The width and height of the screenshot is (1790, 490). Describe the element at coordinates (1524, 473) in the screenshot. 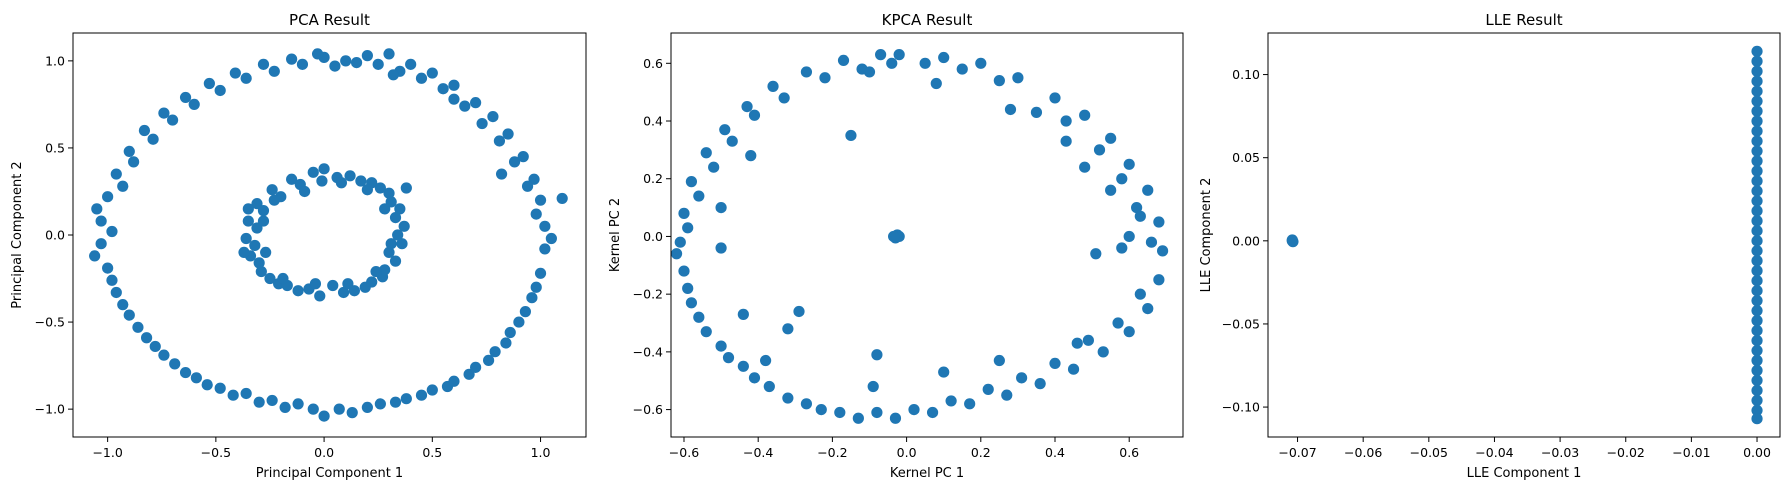

I see `x-axis-label: LLE Component 1` at that location.